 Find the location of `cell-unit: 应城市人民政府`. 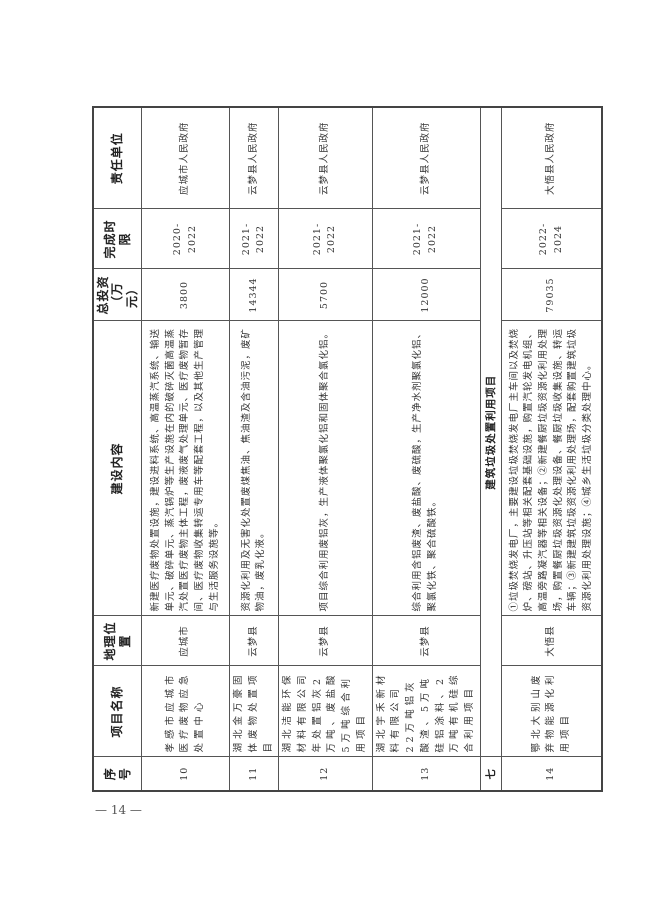

cell-unit: 应城市人民政府 is located at coordinates (185, 158).